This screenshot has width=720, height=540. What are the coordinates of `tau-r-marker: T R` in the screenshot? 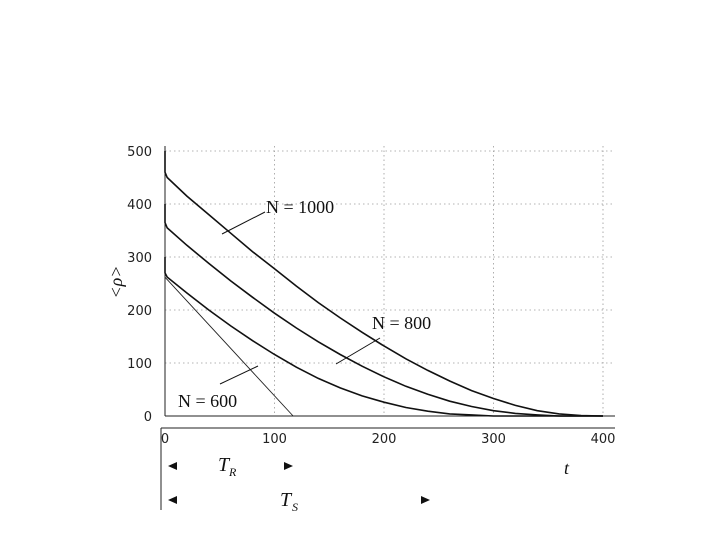 It's located at (230, 466).